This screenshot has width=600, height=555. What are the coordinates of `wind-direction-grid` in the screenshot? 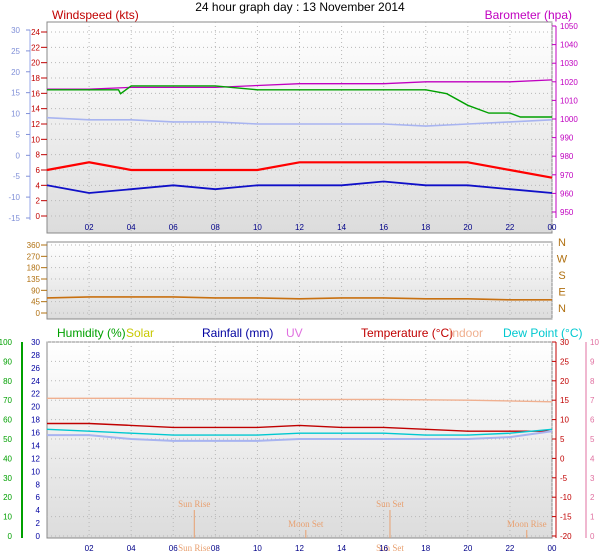 It's located at (300, 280).